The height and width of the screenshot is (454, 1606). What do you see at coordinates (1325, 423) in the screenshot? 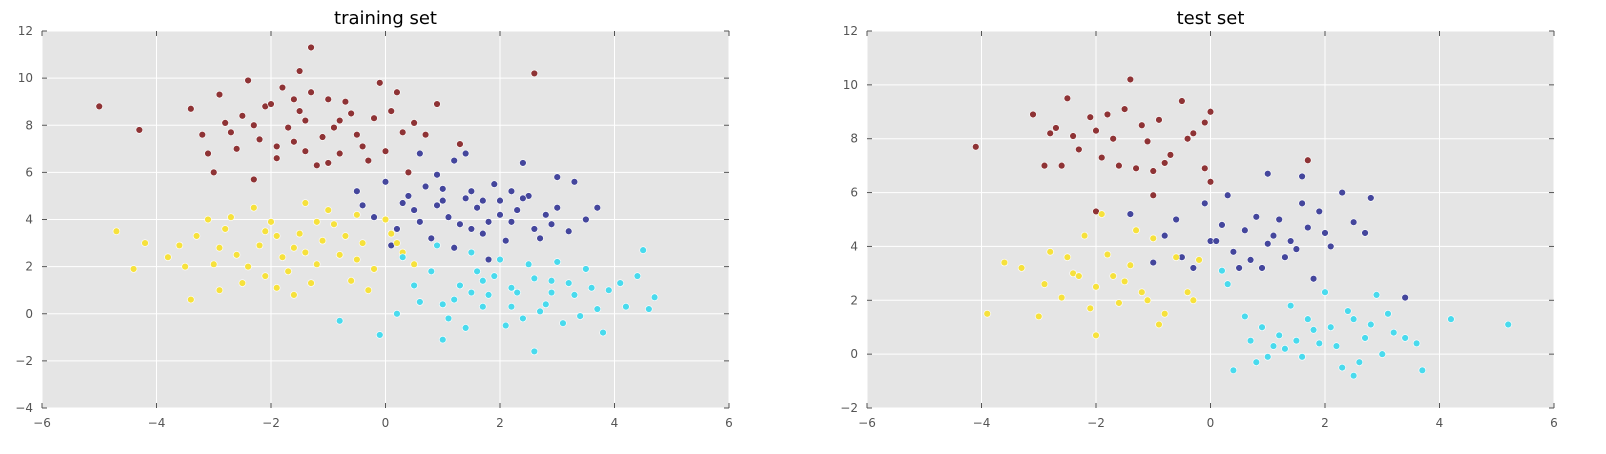
I see `x-tick-label: 2` at bounding box center [1325, 423].